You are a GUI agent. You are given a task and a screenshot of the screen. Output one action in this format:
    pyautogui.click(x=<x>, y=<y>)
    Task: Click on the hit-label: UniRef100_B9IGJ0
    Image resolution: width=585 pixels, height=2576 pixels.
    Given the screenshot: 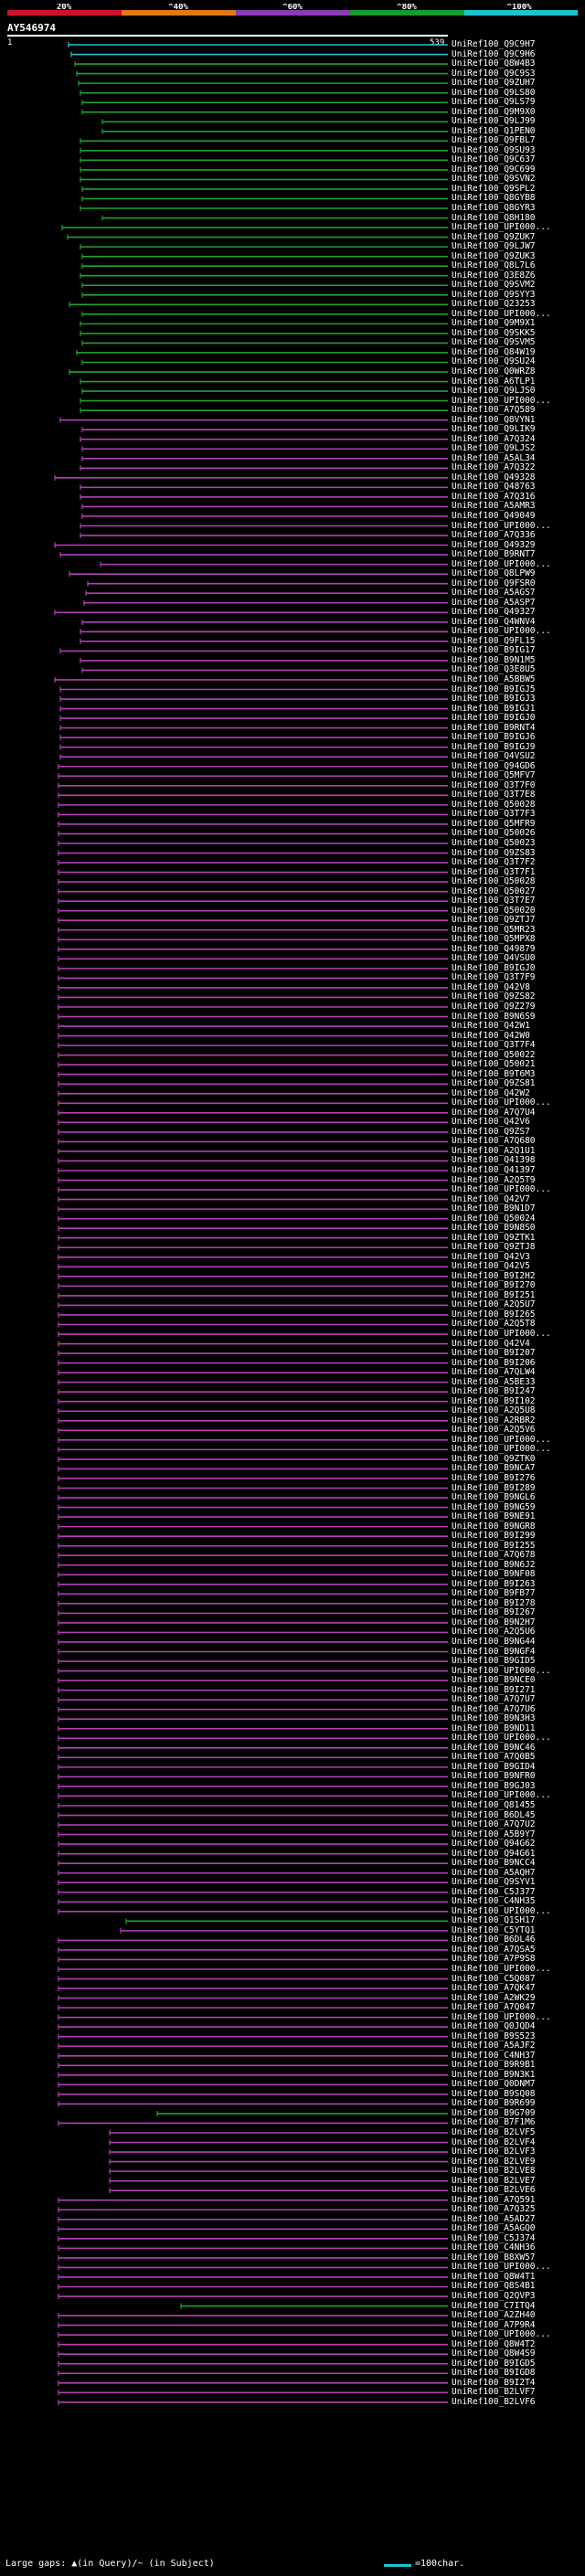 What is the action you would take?
    pyautogui.click(x=494, y=967)
    